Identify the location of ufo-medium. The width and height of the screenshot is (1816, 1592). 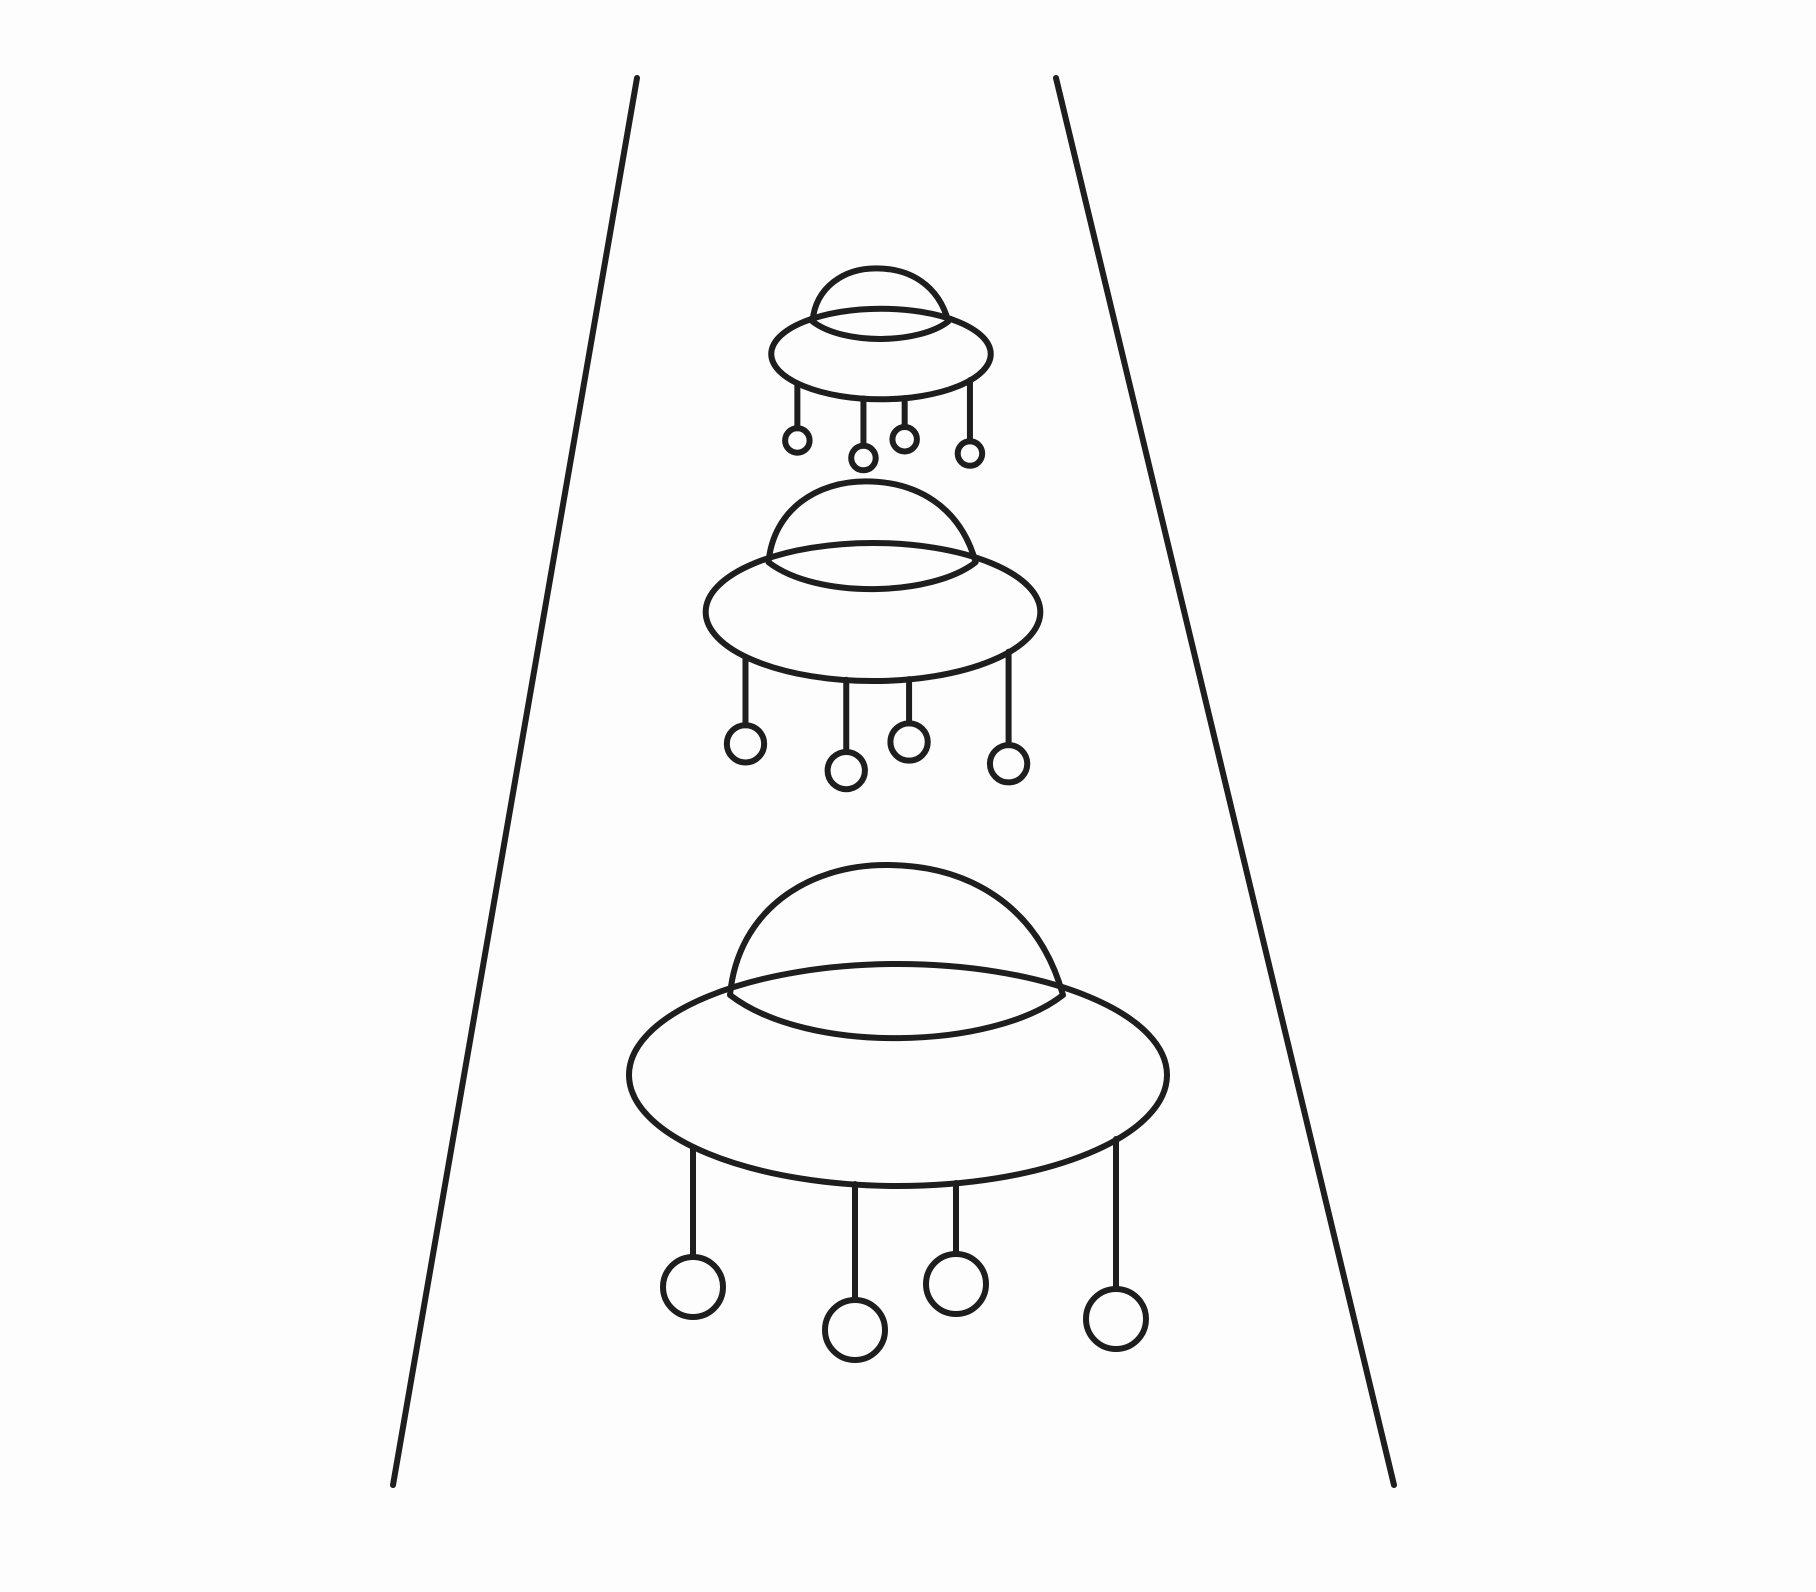
(873, 635).